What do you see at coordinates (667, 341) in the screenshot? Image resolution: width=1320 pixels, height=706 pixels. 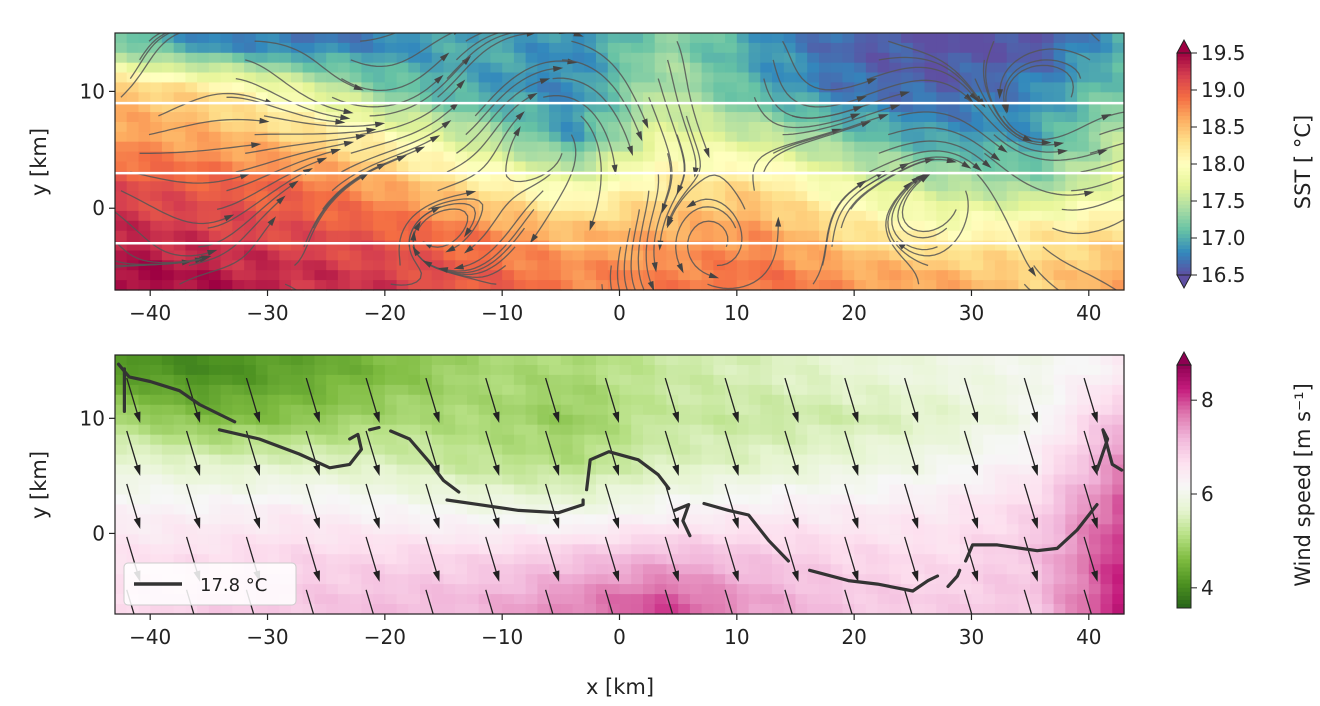 I see `streamline-arrow` at bounding box center [667, 341].